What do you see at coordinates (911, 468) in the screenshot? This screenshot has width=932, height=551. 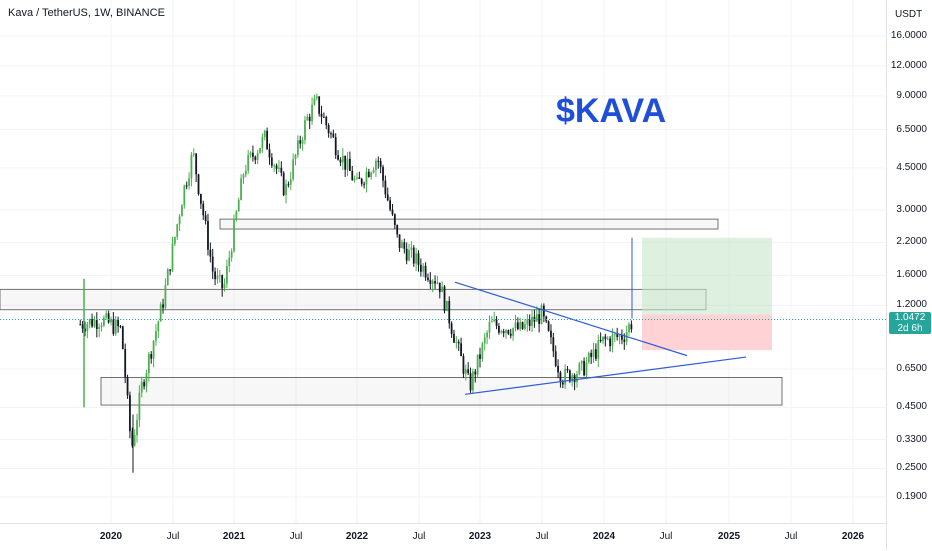 I see `price-axis-label: 0.2500` at bounding box center [911, 468].